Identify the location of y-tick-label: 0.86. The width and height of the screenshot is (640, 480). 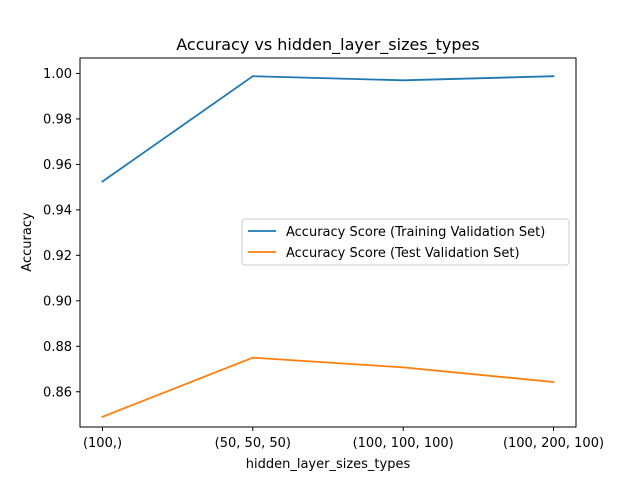
(57, 392).